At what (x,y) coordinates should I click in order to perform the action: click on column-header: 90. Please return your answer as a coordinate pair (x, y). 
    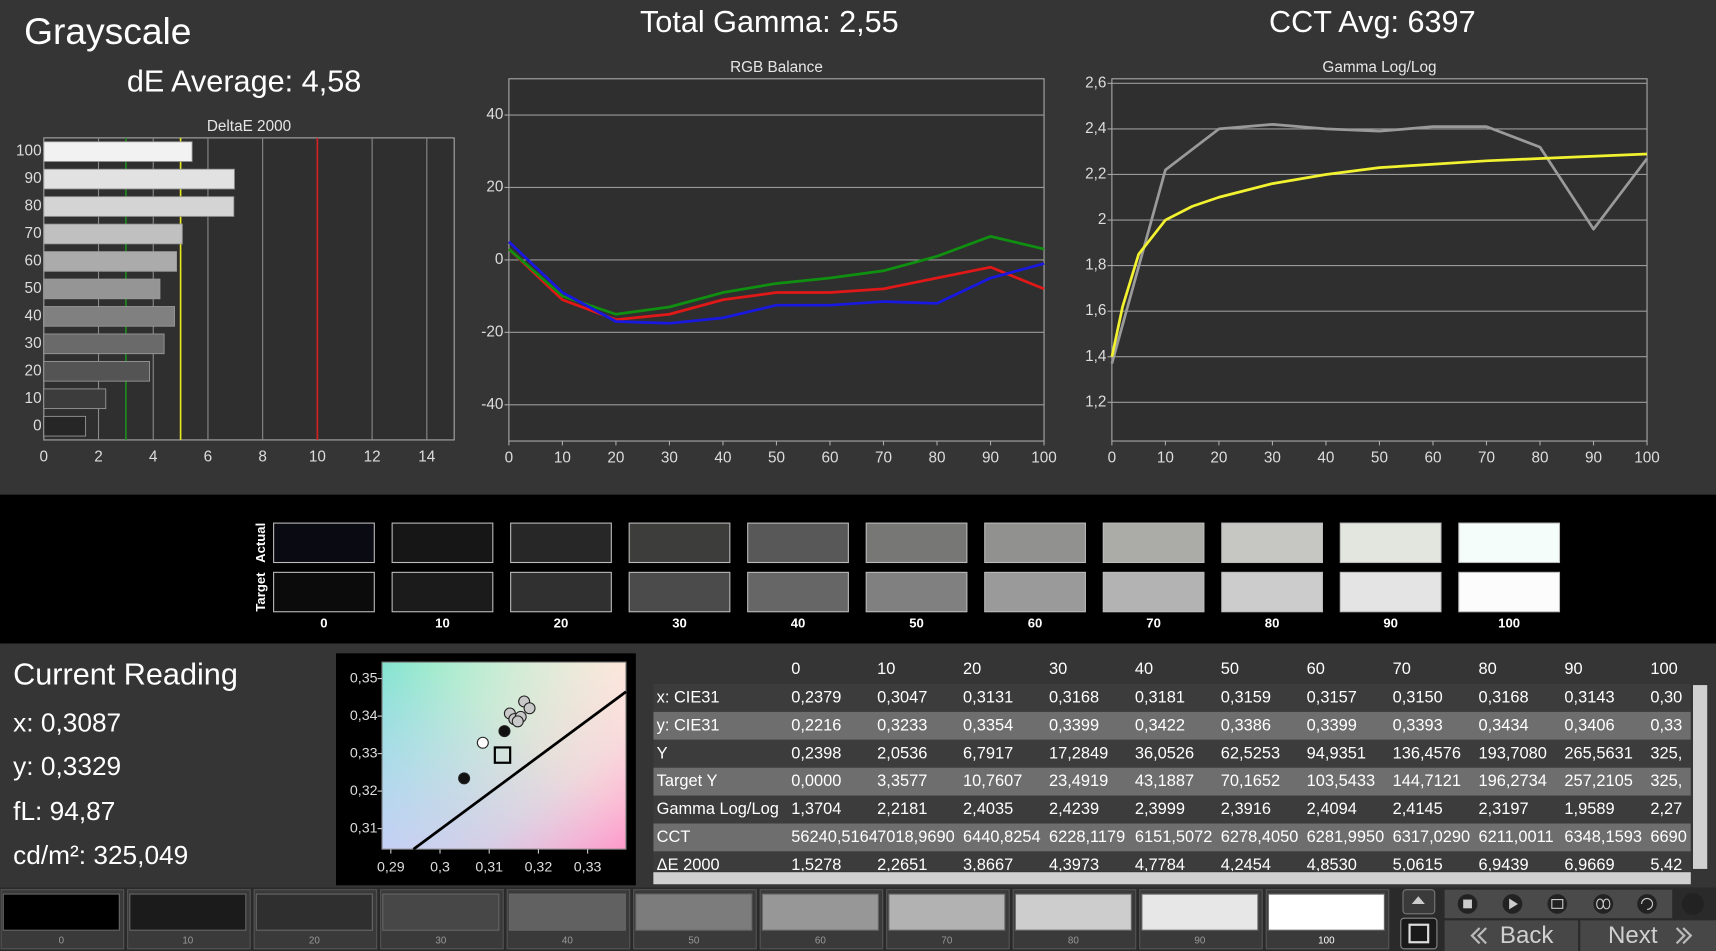
    Looking at the image, I should click on (1573, 669).